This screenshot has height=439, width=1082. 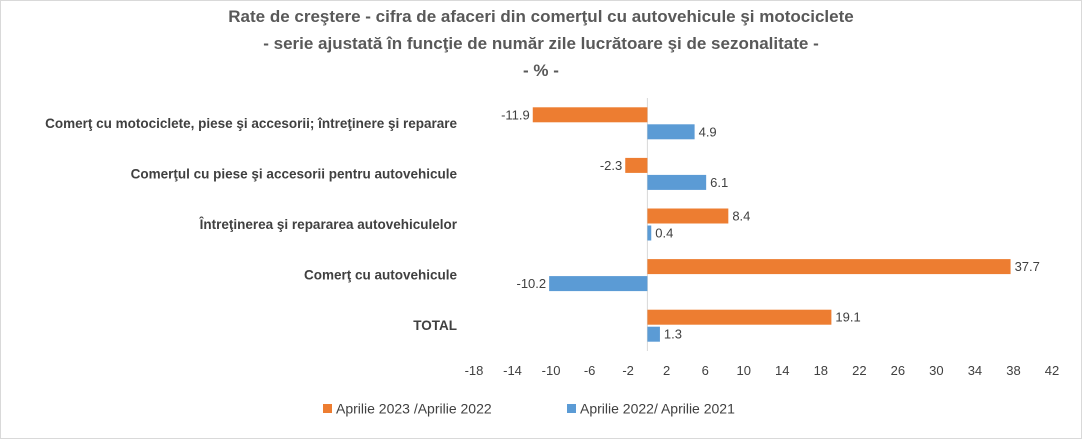 I want to click on x-tick-label: 38, so click(x=1013, y=370).